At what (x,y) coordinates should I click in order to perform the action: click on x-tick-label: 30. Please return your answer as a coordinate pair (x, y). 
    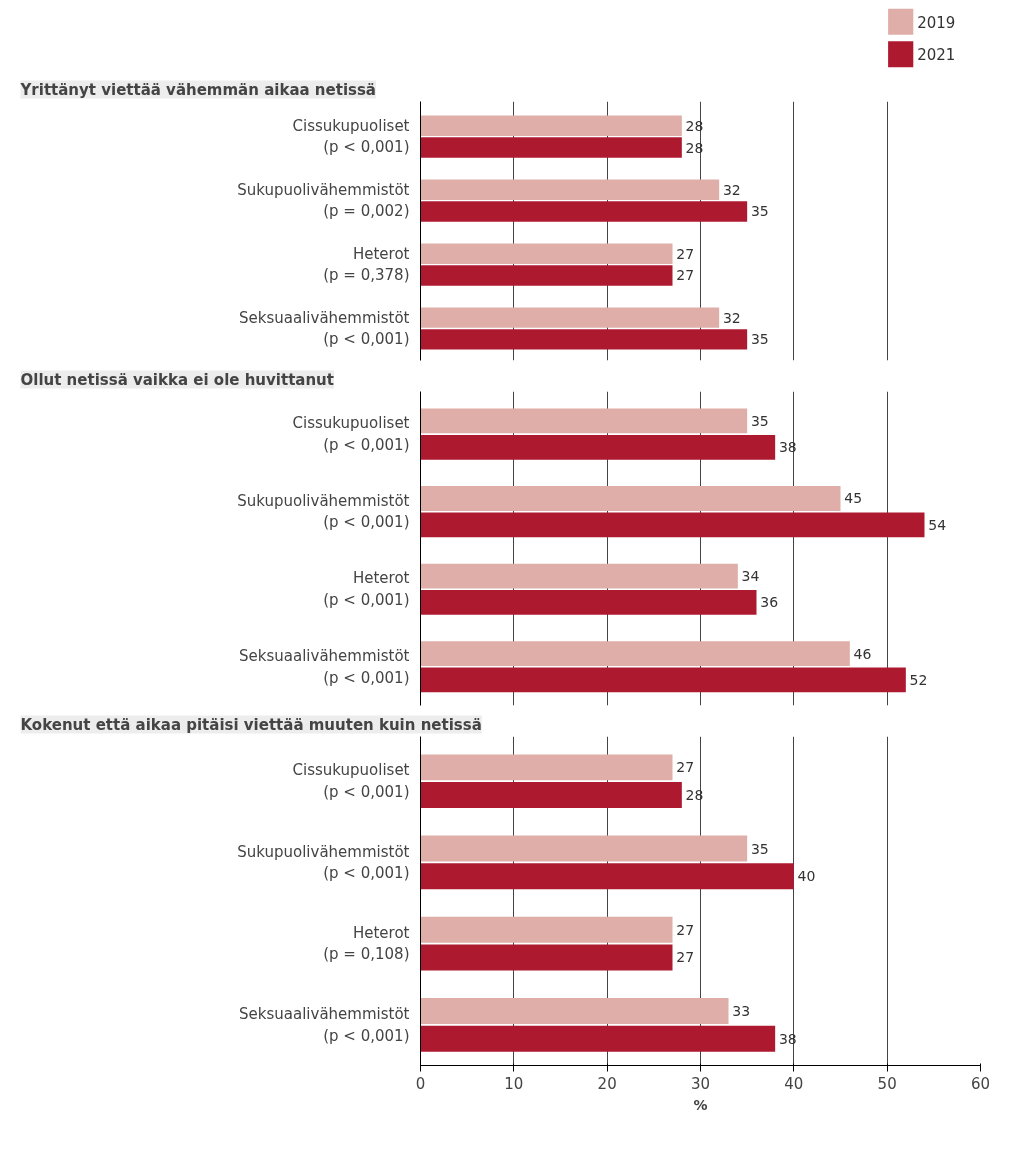
    Looking at the image, I should click on (700, 1083).